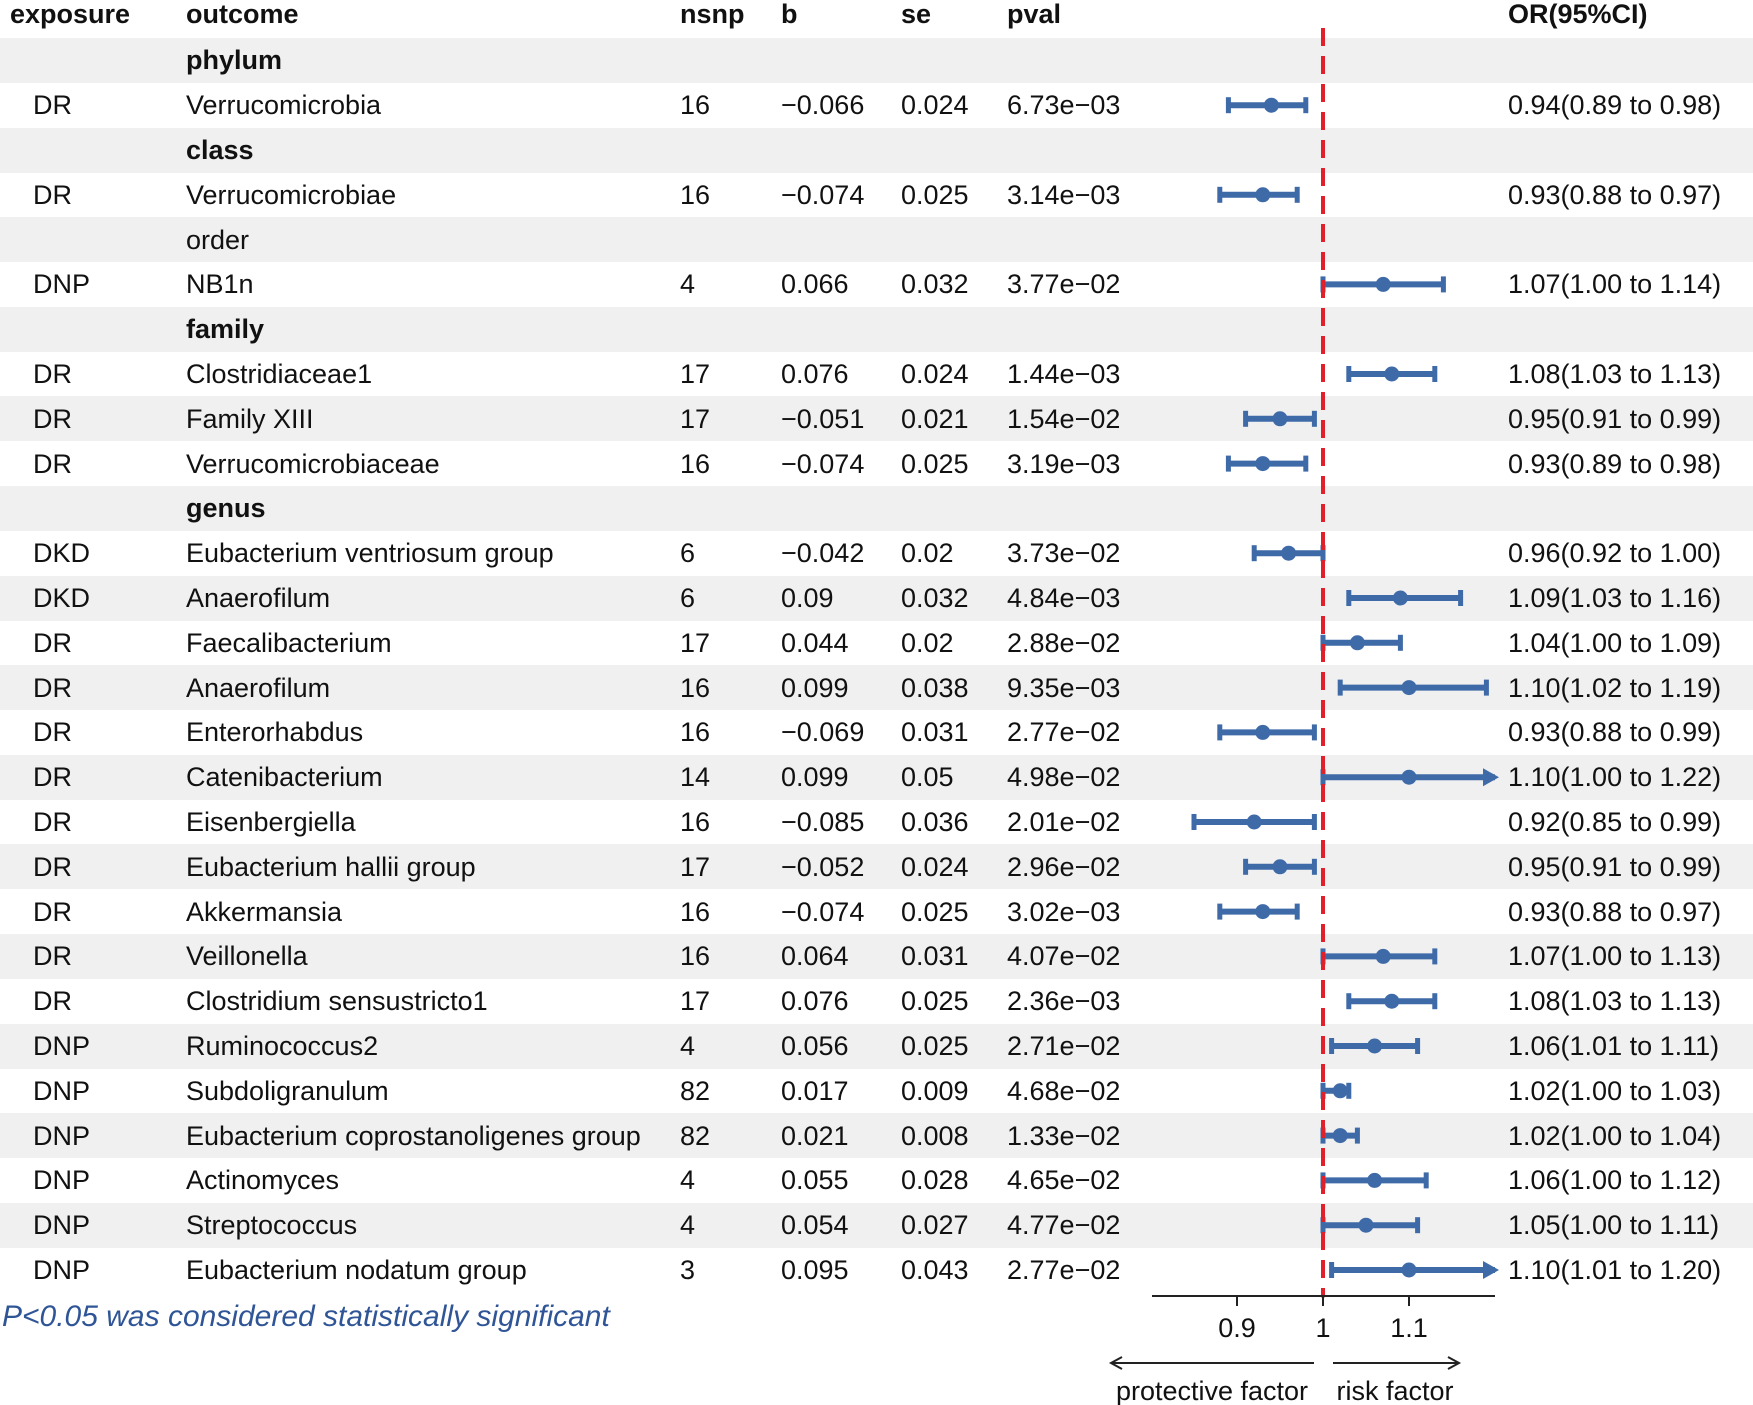  What do you see at coordinates (370, 553) in the screenshot?
I see `outcome-cell: Eubacterium ventriosum group` at bounding box center [370, 553].